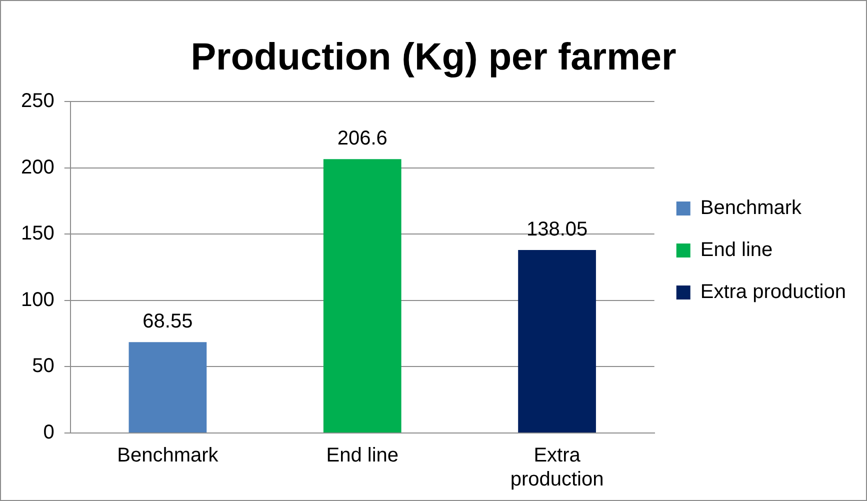 The width and height of the screenshot is (867, 501). I want to click on legend-label: End line, so click(736, 250).